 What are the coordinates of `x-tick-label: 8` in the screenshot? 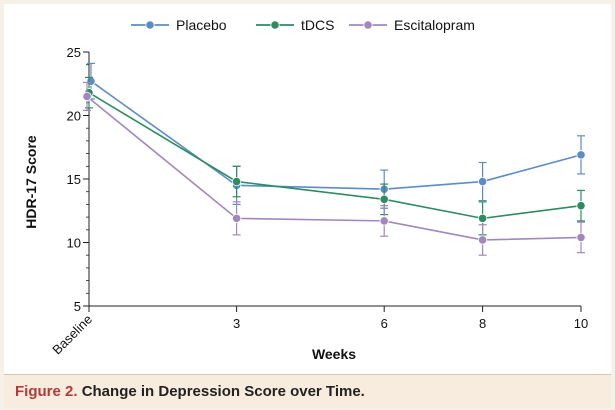 It's located at (482, 323).